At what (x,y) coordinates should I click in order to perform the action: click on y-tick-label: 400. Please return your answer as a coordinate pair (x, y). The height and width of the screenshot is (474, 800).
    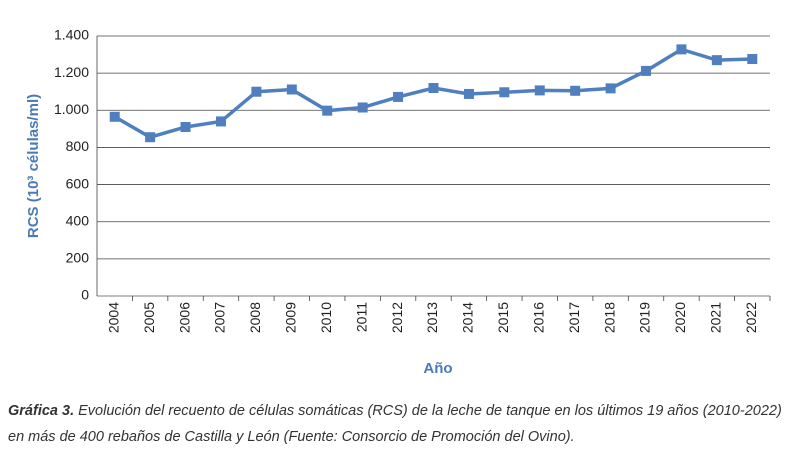
    Looking at the image, I should click on (78, 220).